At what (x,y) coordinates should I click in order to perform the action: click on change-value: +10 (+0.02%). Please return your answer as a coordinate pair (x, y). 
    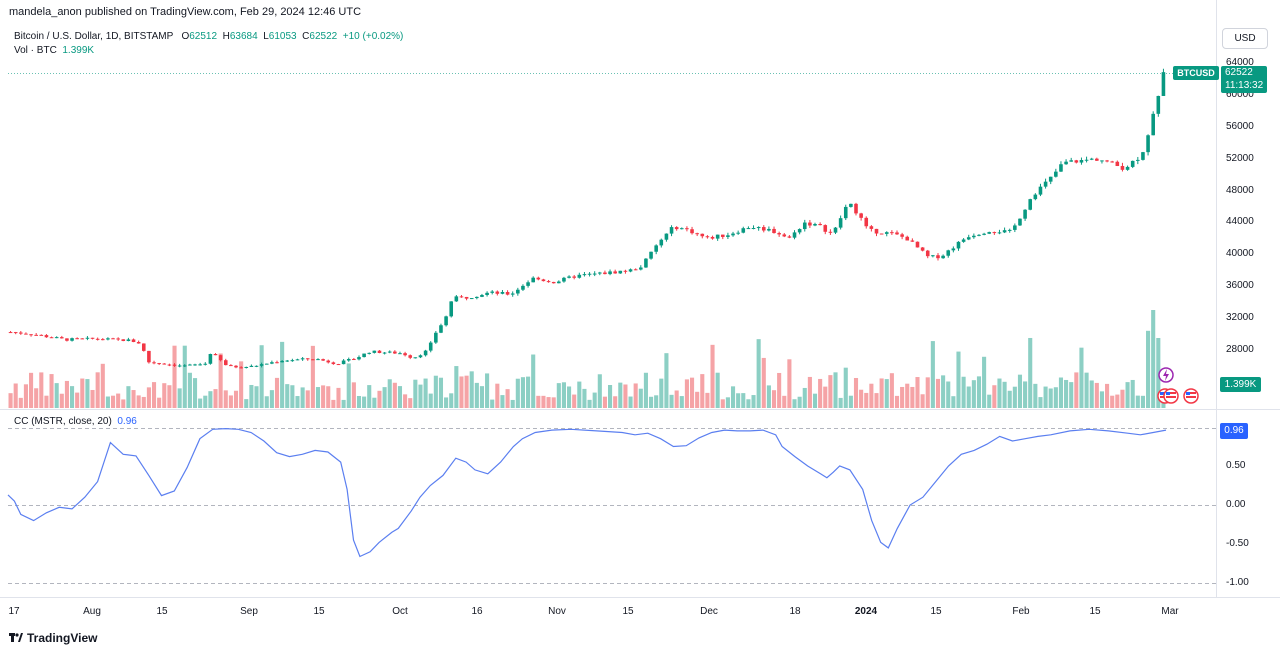
    Looking at the image, I should click on (373, 36).